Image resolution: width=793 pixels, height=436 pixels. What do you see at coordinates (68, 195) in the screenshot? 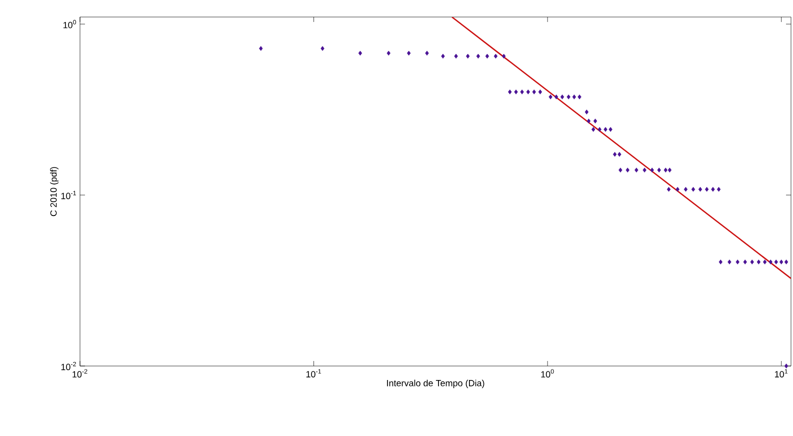
I see `y-tick-label: 10$^{-1}$` at bounding box center [68, 195].